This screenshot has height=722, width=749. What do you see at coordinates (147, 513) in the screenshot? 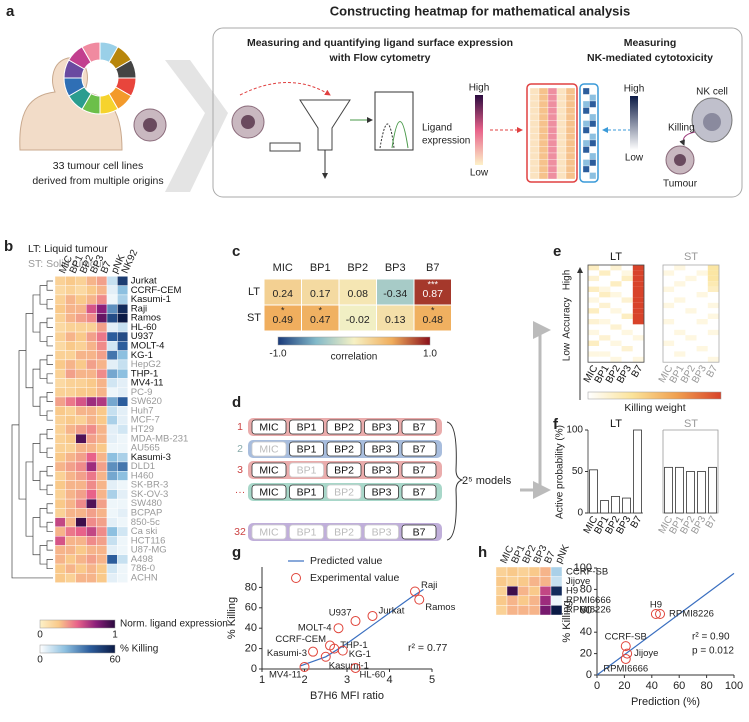
I see `row-label: BCPAP` at bounding box center [147, 513].